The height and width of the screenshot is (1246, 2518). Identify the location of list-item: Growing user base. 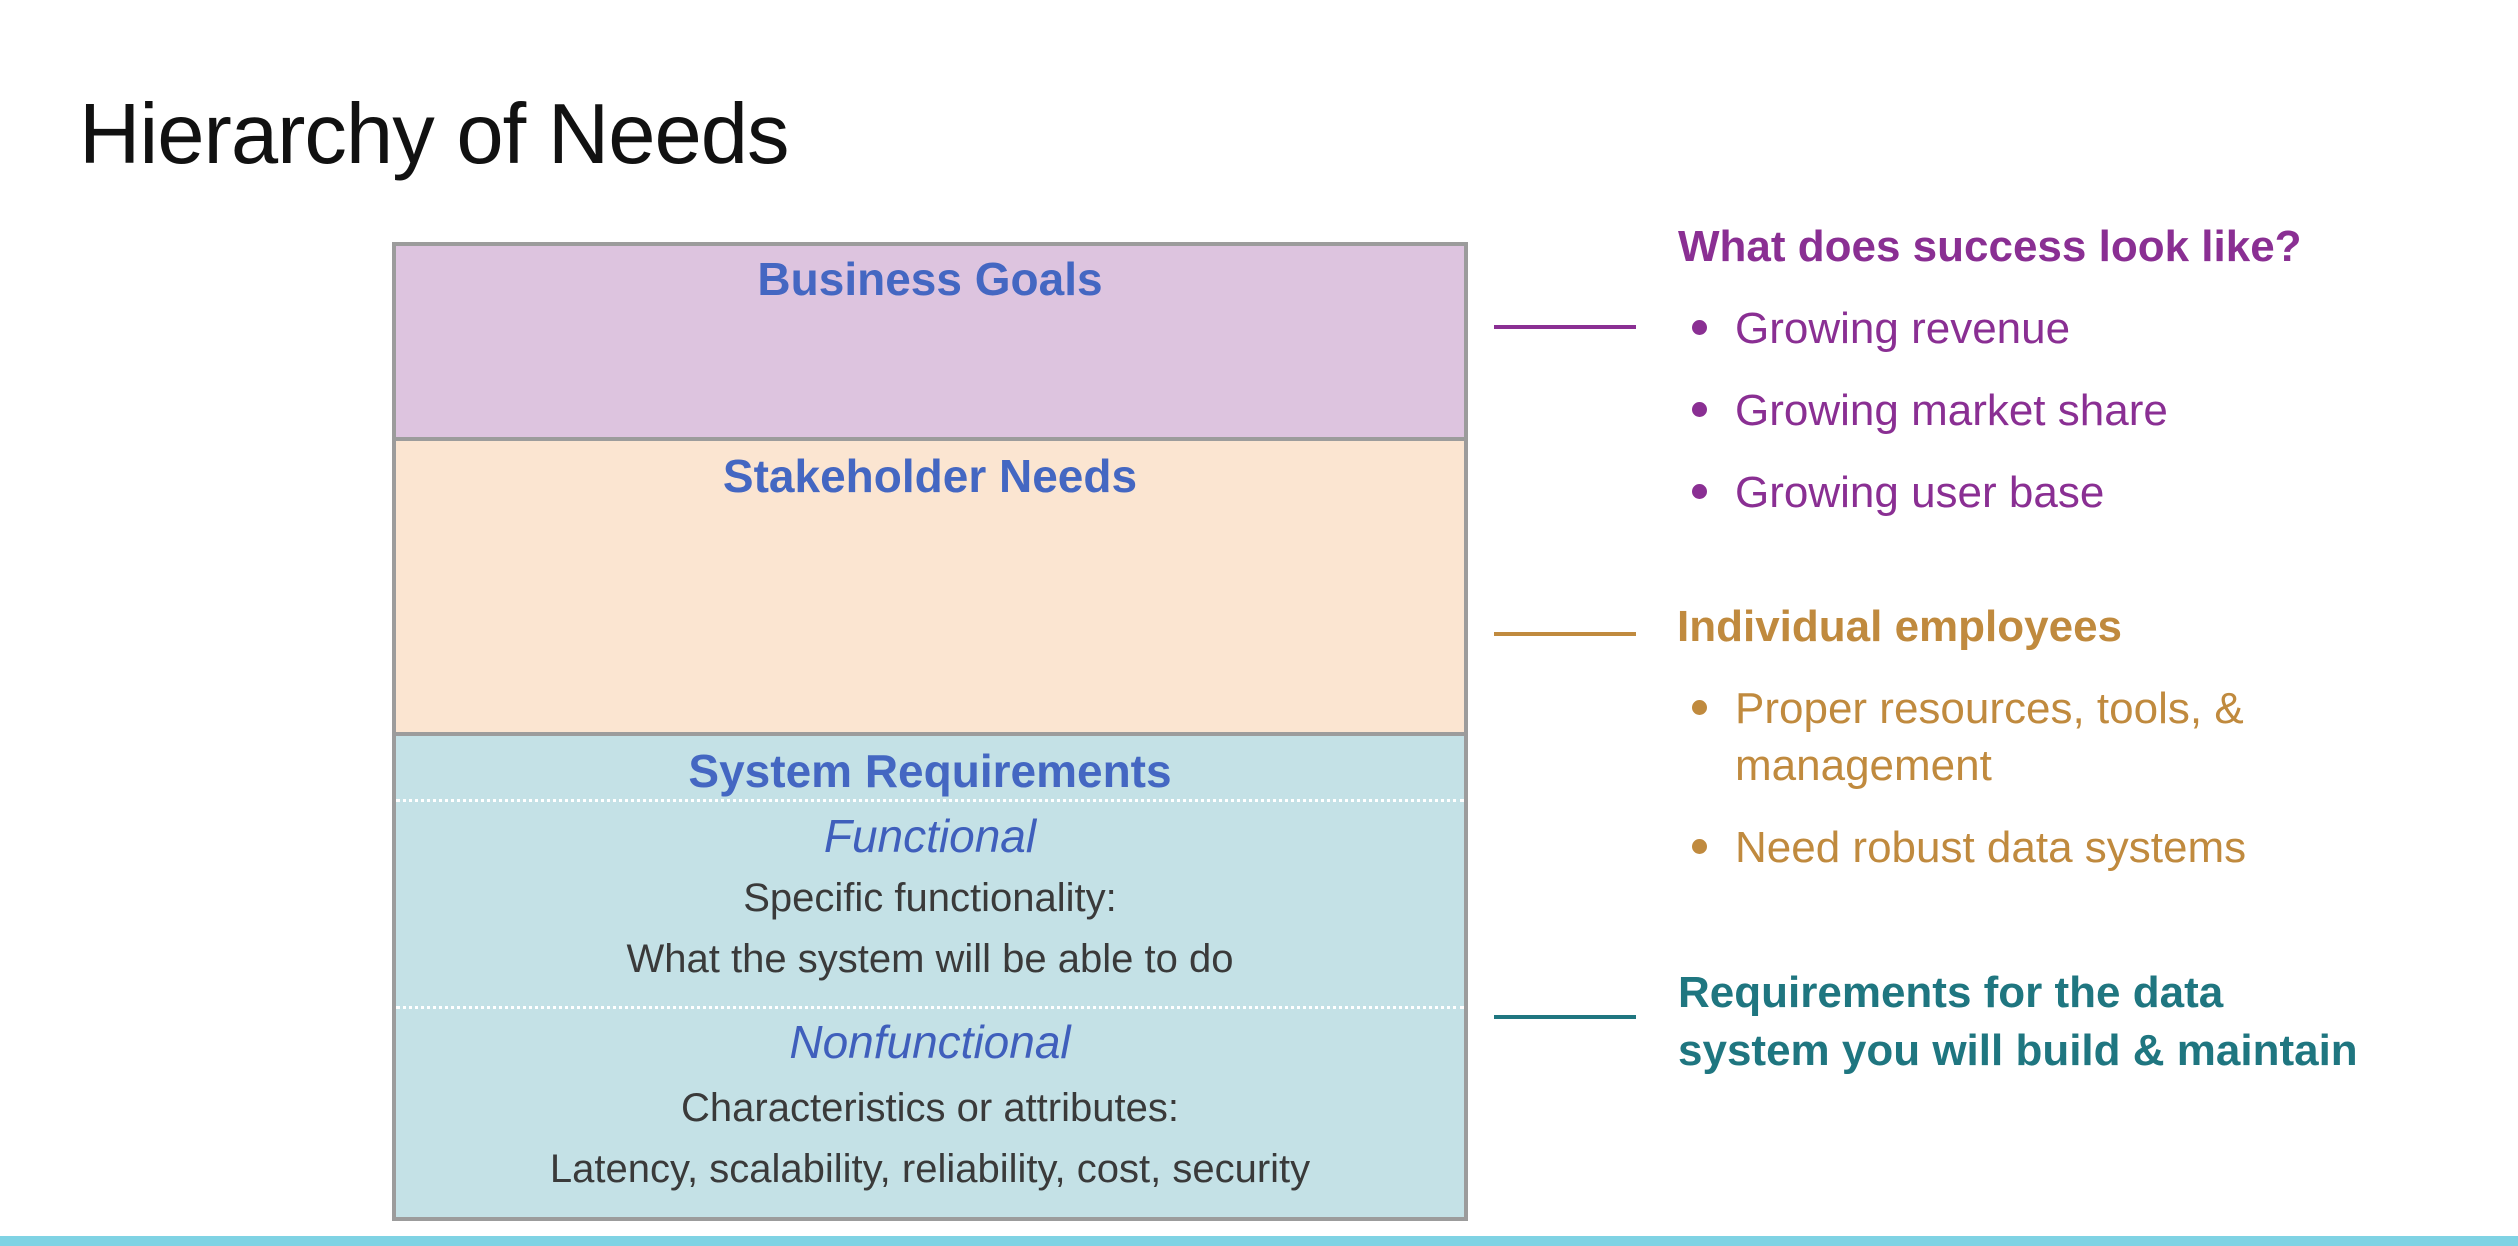
(1924, 492).